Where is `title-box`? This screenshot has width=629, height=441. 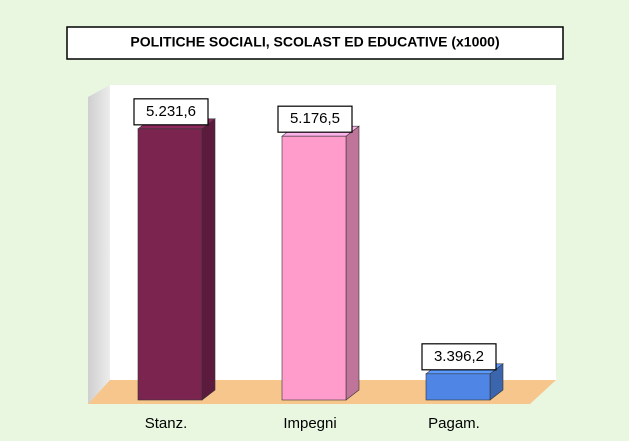
title-box is located at coordinates (315, 43).